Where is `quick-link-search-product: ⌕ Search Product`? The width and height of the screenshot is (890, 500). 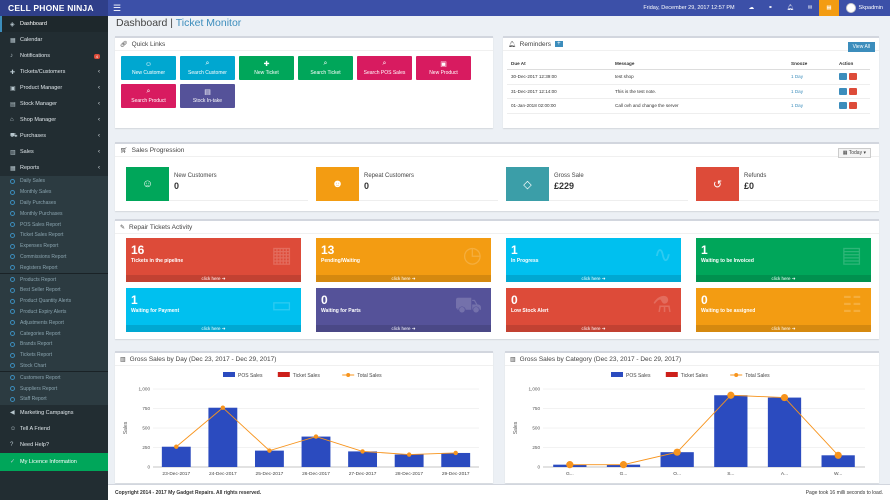
quick-link-search-product: ⌕ Search Product is located at coordinates (148, 96).